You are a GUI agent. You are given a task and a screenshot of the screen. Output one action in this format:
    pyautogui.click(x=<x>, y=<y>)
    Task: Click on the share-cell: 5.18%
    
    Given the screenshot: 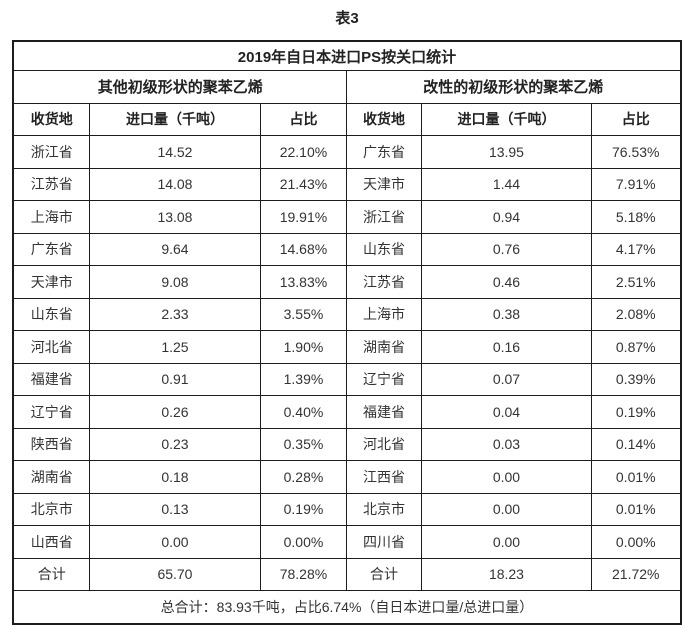 What is the action you would take?
    pyautogui.click(x=636, y=217)
    